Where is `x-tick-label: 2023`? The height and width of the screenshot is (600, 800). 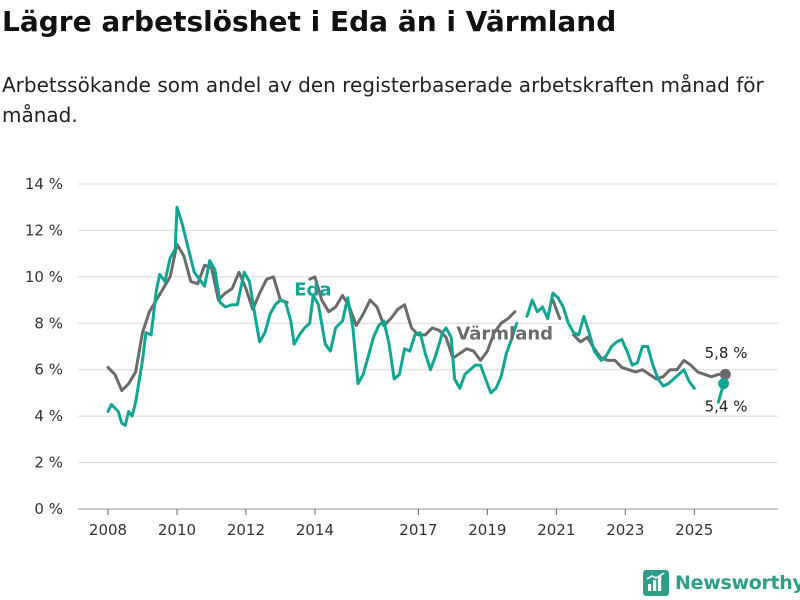
x-tick-label: 2023 is located at coordinates (625, 530).